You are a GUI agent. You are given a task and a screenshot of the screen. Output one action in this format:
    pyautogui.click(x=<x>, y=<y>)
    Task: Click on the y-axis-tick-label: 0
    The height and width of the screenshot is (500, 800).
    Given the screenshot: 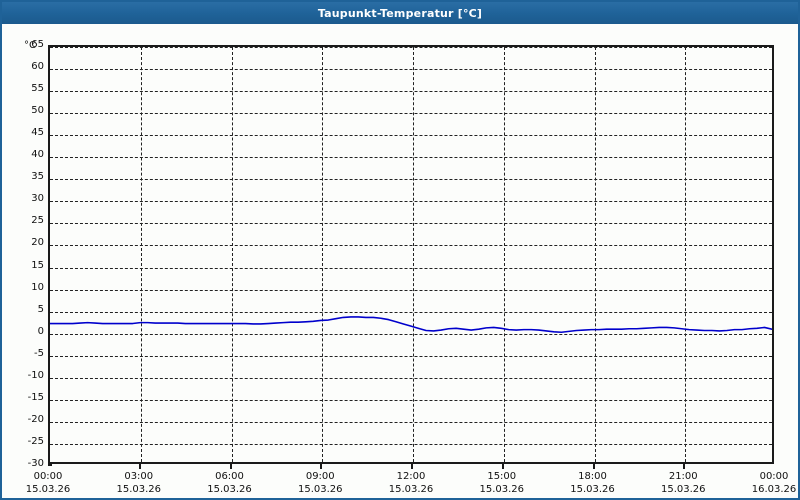 What is the action you would take?
    pyautogui.click(x=40, y=331)
    